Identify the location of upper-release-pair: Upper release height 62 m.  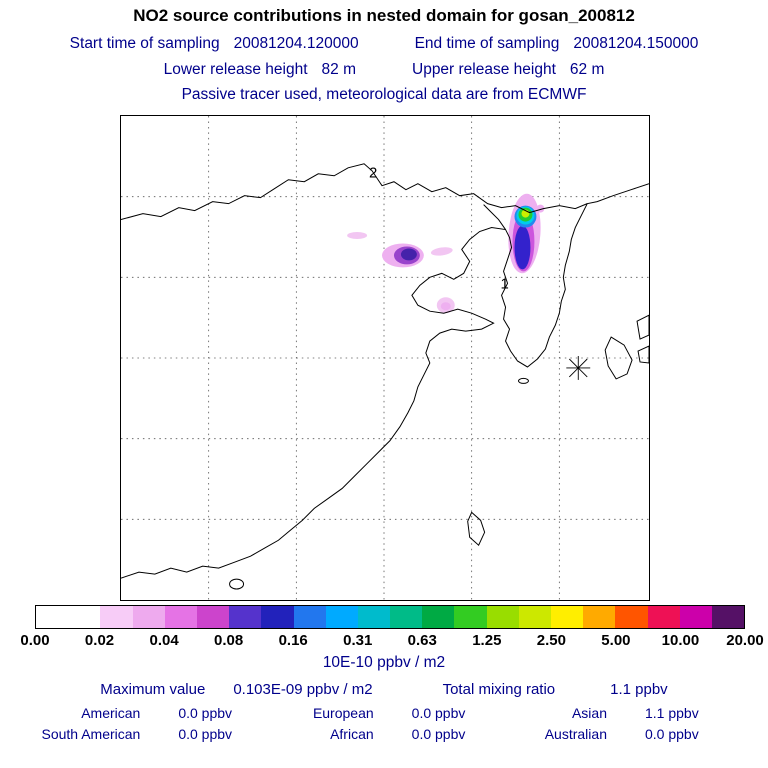
(508, 70).